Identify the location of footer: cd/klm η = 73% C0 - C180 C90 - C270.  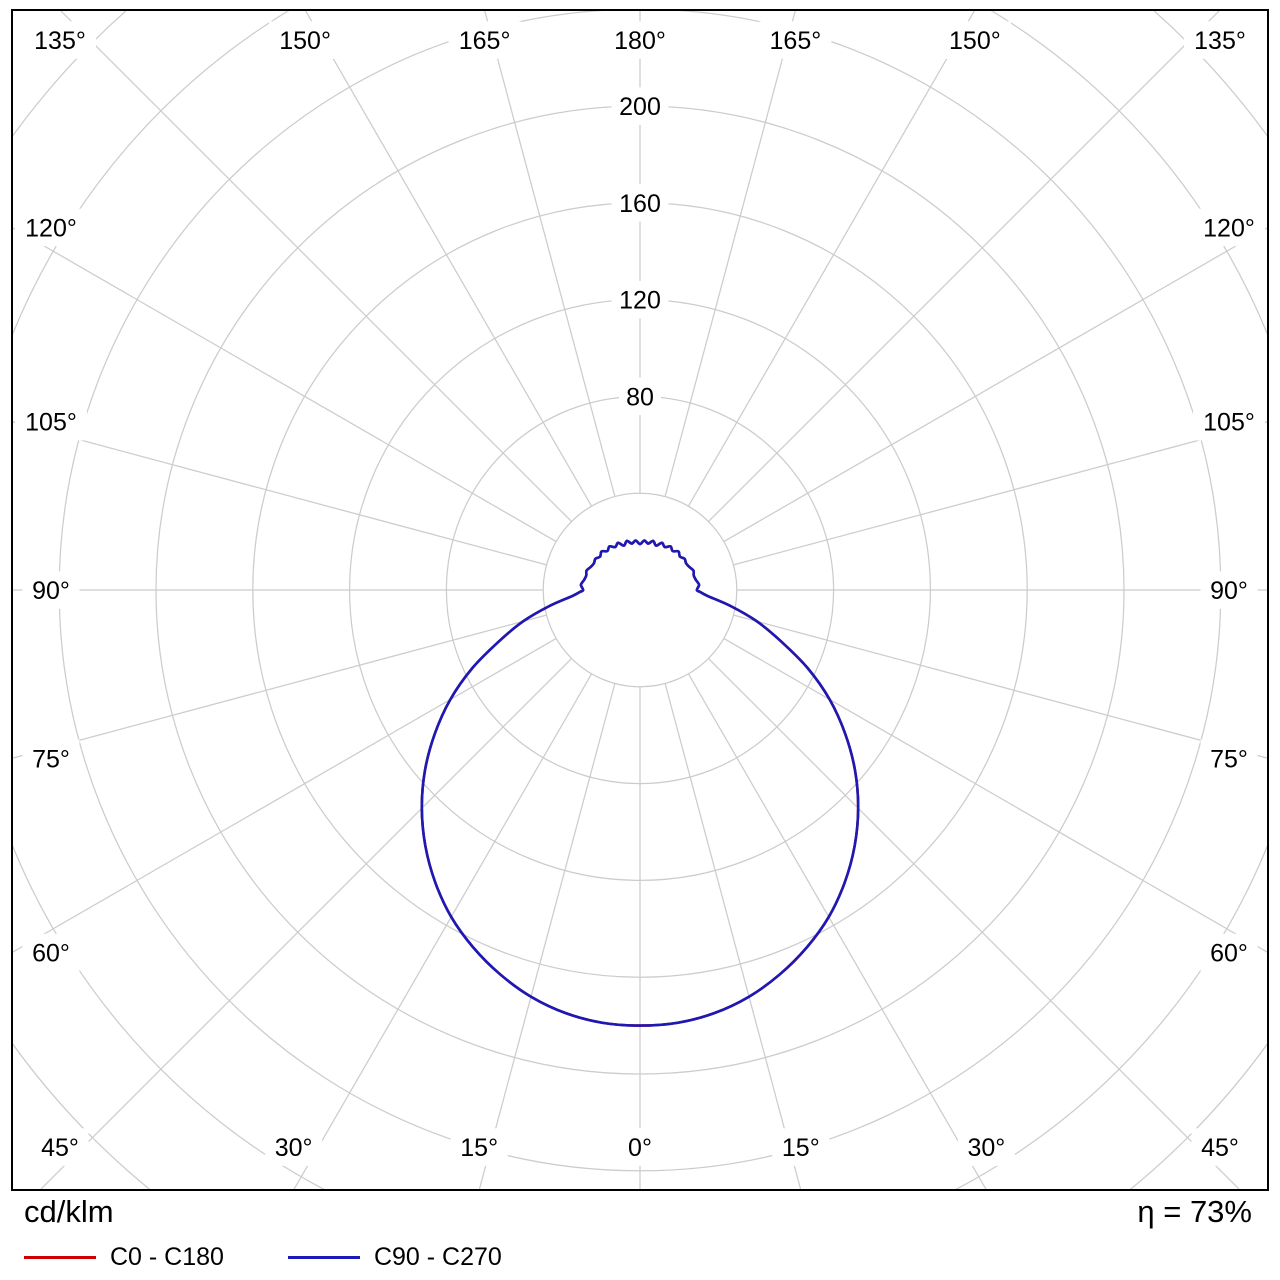
(640, 1236).